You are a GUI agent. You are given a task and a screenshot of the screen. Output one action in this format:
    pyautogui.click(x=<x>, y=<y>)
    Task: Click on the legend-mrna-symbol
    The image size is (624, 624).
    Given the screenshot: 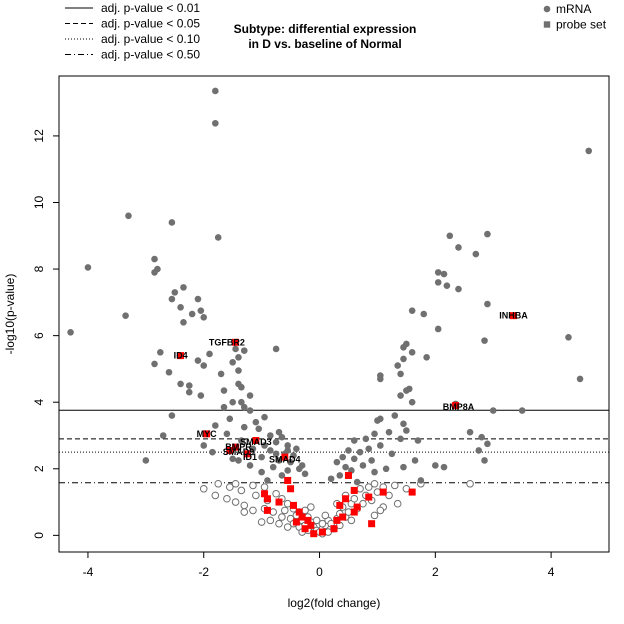 What is the action you would take?
    pyautogui.click(x=547, y=9)
    